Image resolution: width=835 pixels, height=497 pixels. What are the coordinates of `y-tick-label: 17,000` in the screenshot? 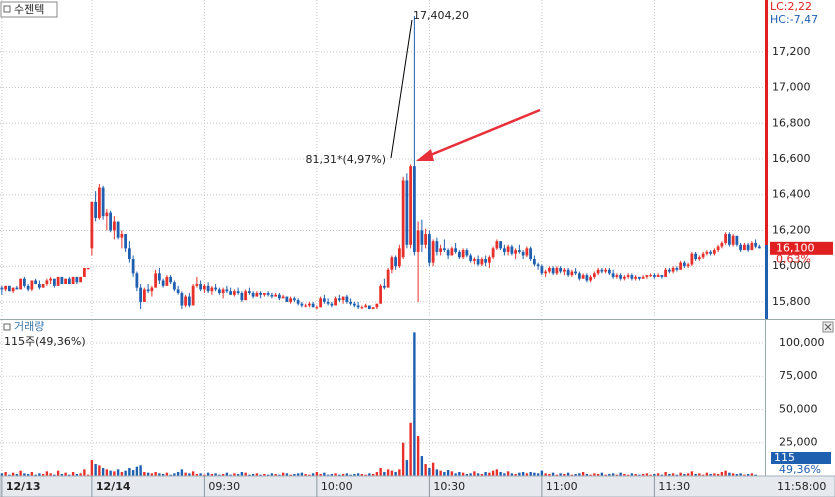 It's located at (791, 87).